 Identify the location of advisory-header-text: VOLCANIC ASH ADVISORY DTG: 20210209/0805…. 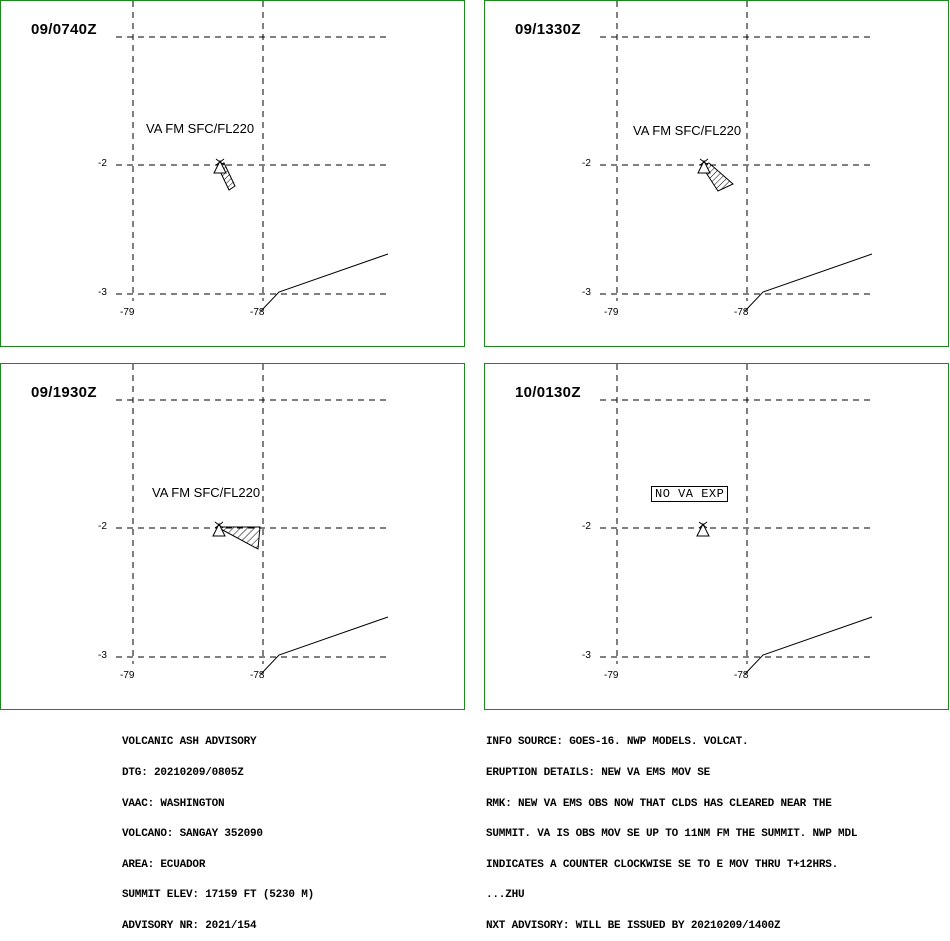
(218, 829).